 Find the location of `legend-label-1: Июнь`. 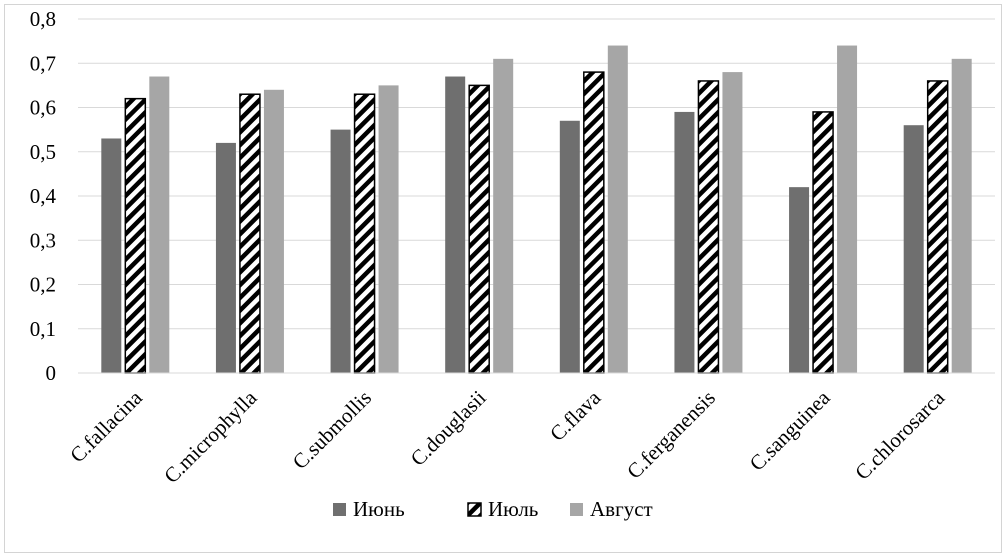

legend-label-1: Июнь is located at coordinates (379, 509).